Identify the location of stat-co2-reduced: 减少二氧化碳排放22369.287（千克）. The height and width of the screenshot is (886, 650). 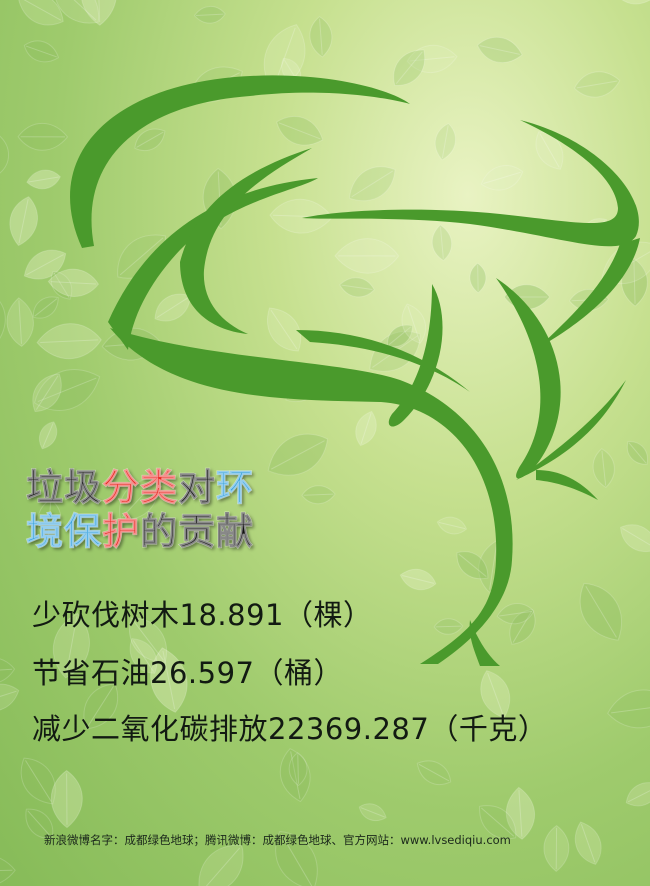
(290, 729).